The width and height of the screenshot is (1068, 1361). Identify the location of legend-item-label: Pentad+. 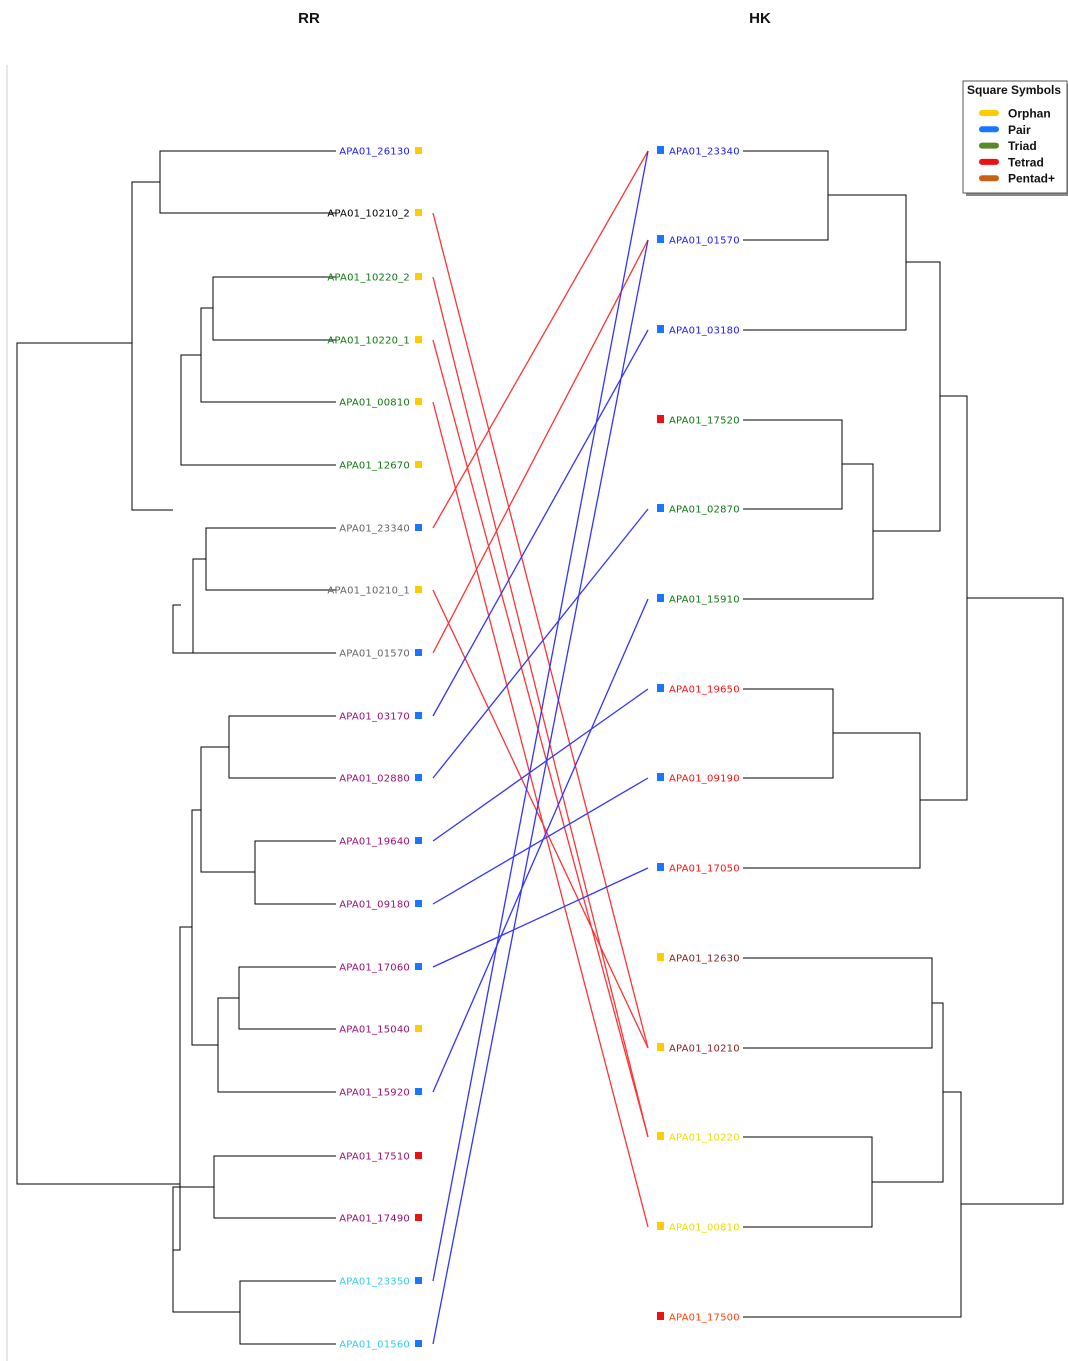
(1031, 179).